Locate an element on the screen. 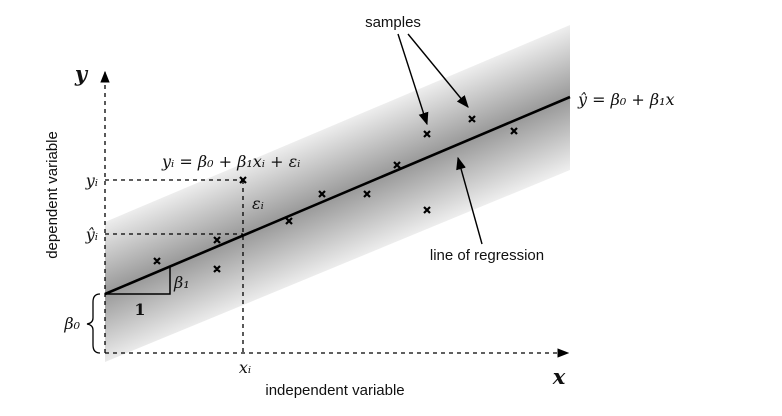  run-label: 1 is located at coordinates (139, 309).